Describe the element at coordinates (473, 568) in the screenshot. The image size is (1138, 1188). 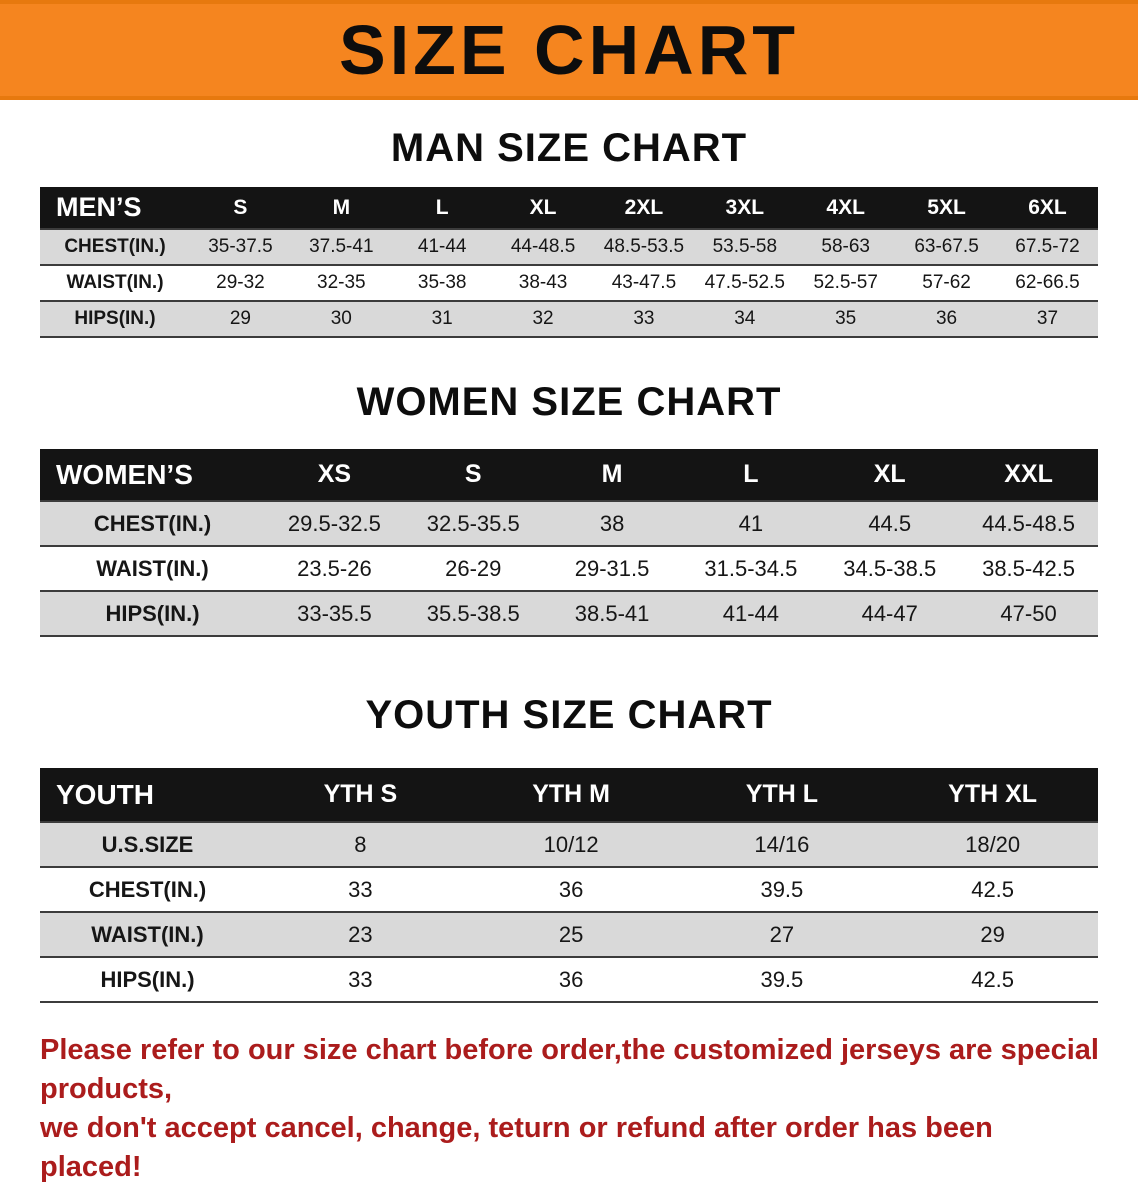
I see `value-cell: 26-29` at that location.